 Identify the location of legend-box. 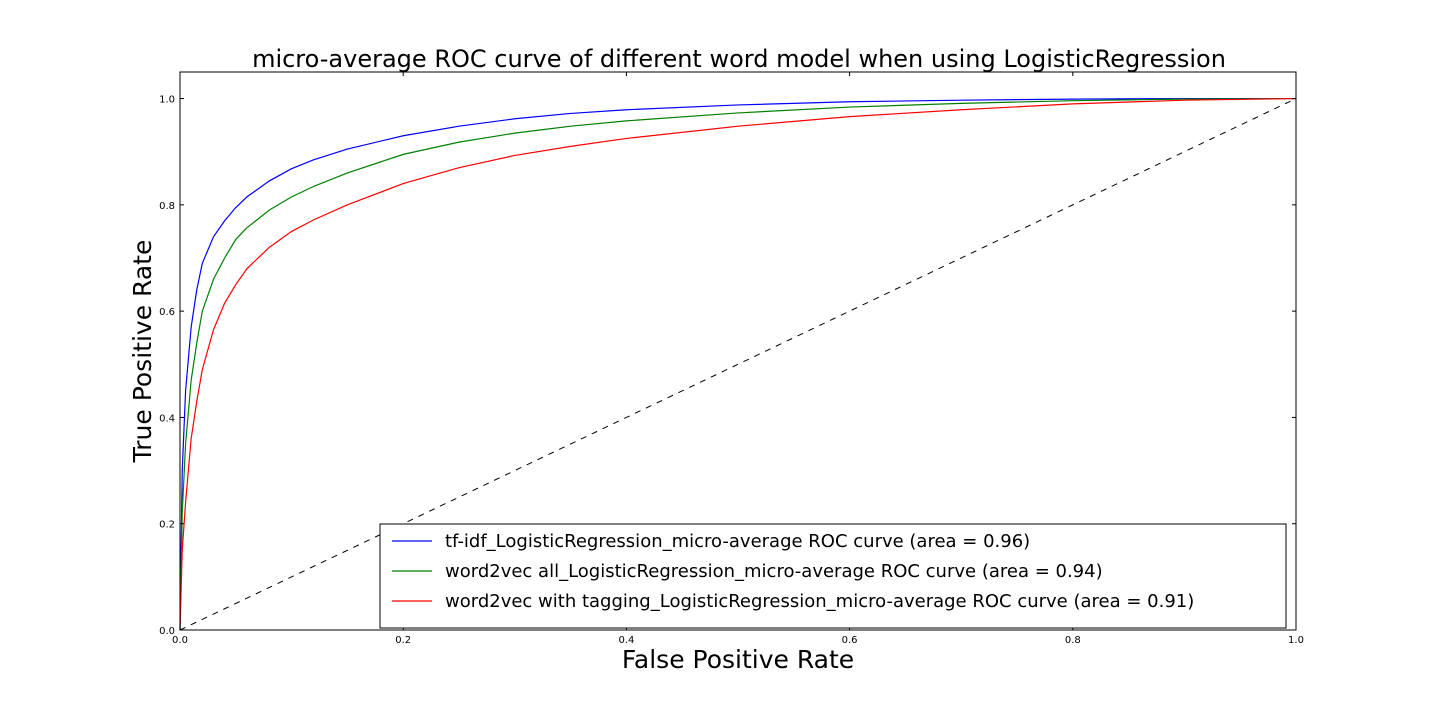
(833, 576).